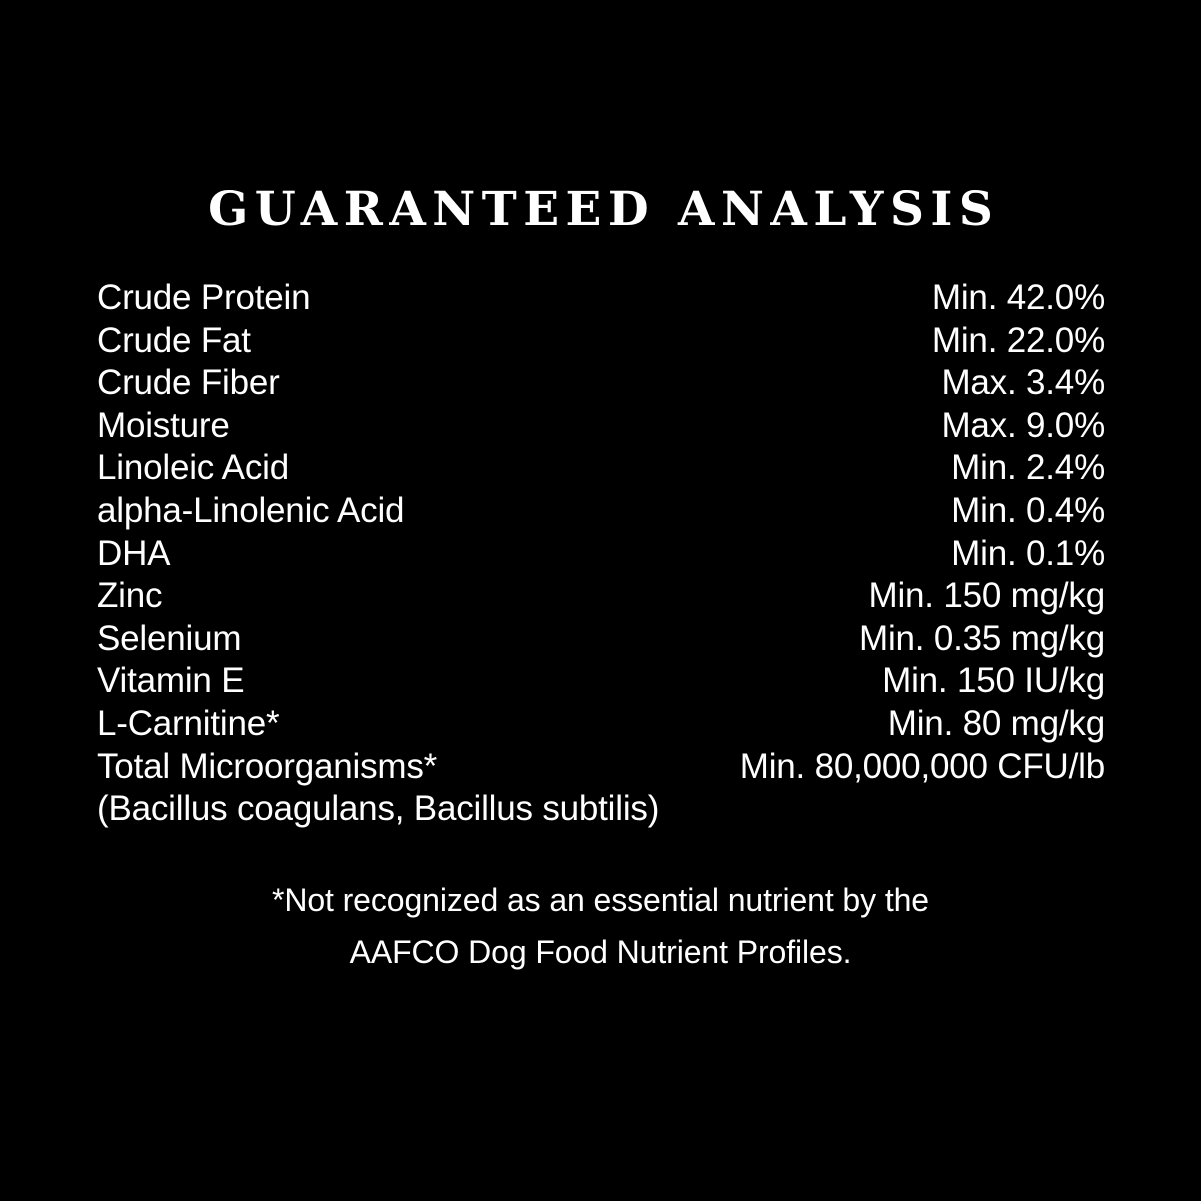 The height and width of the screenshot is (1201, 1201). What do you see at coordinates (204, 297) in the screenshot?
I see `nutrient-label: Crude Protein` at bounding box center [204, 297].